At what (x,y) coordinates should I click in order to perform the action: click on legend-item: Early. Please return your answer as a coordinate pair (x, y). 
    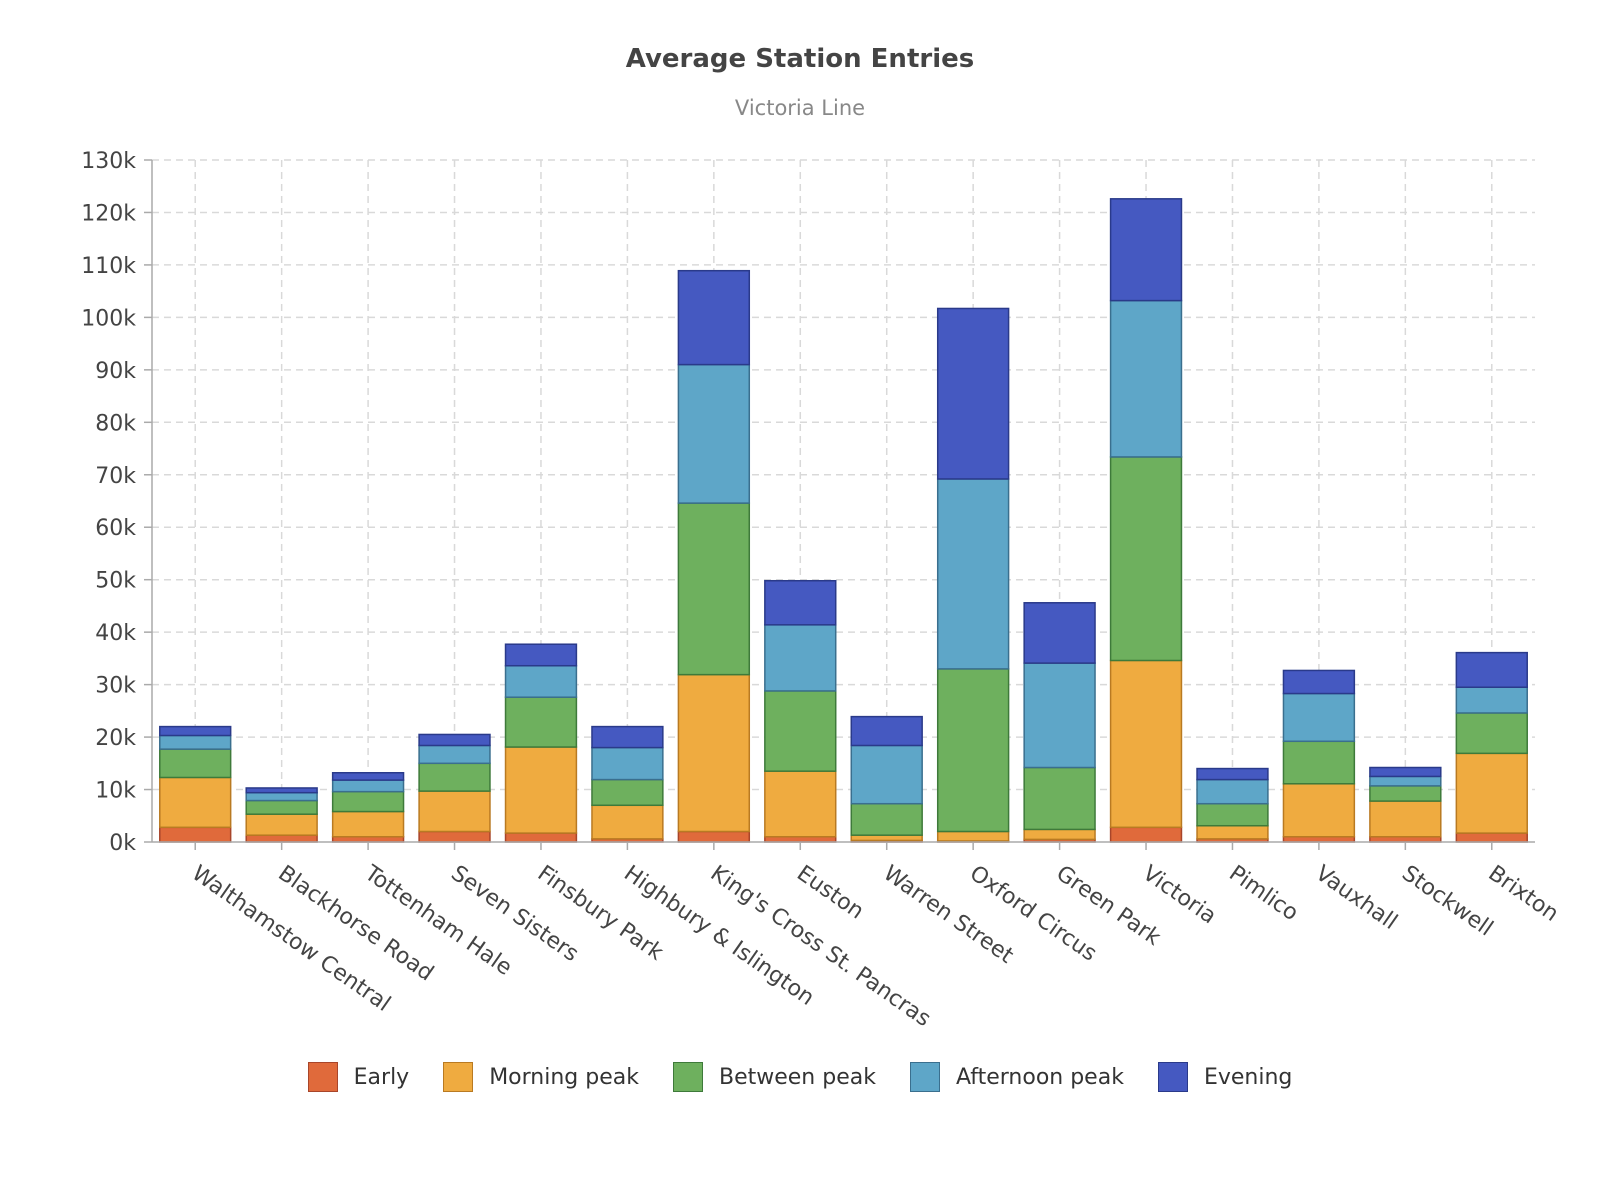
    Looking at the image, I should click on (358, 1077).